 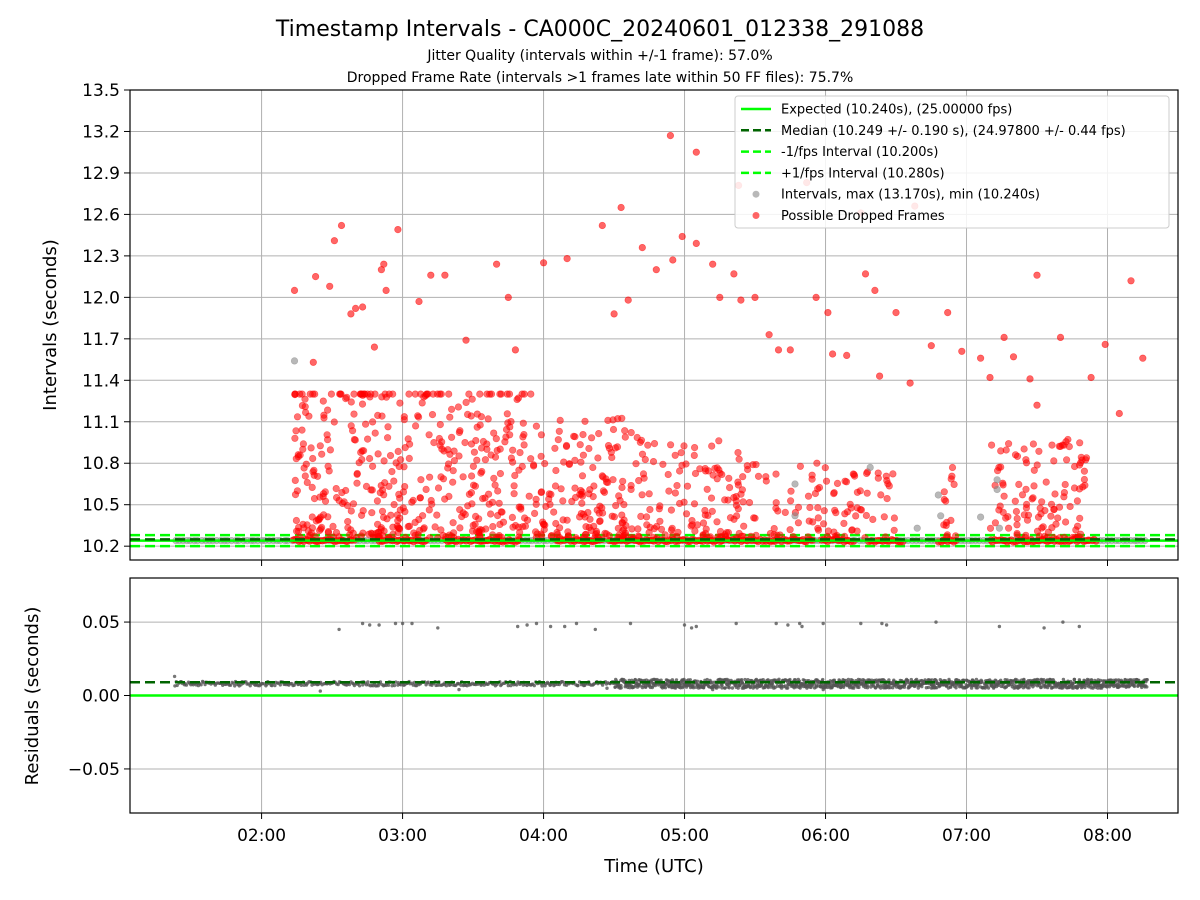 I want to click on legend-box, so click(x=952, y=162).